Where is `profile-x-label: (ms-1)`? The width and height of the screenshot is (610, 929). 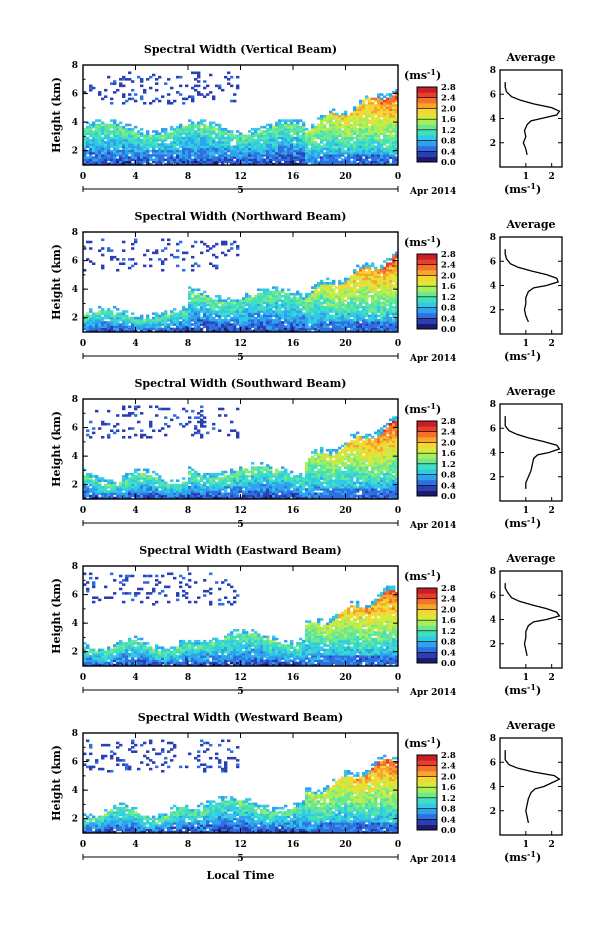
profile-x-label: (ms-1) is located at coordinates (522, 188).